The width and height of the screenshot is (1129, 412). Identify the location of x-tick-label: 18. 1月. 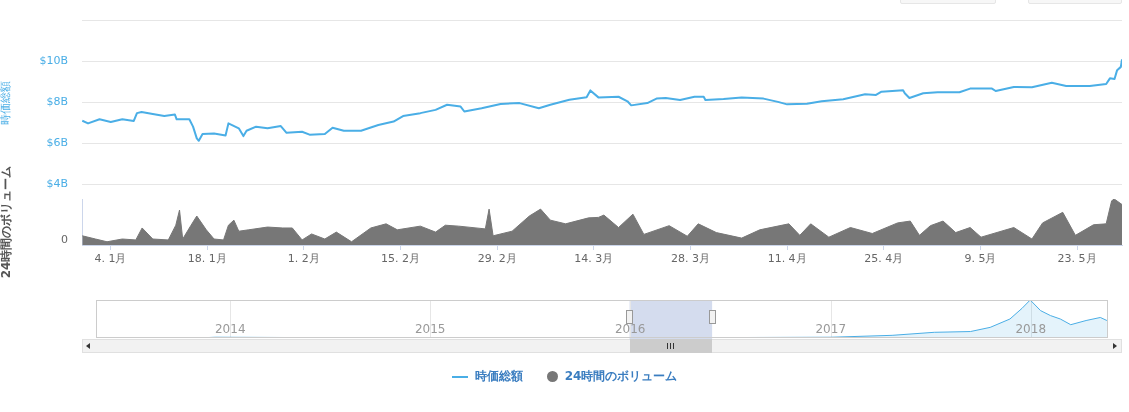
(207, 259).